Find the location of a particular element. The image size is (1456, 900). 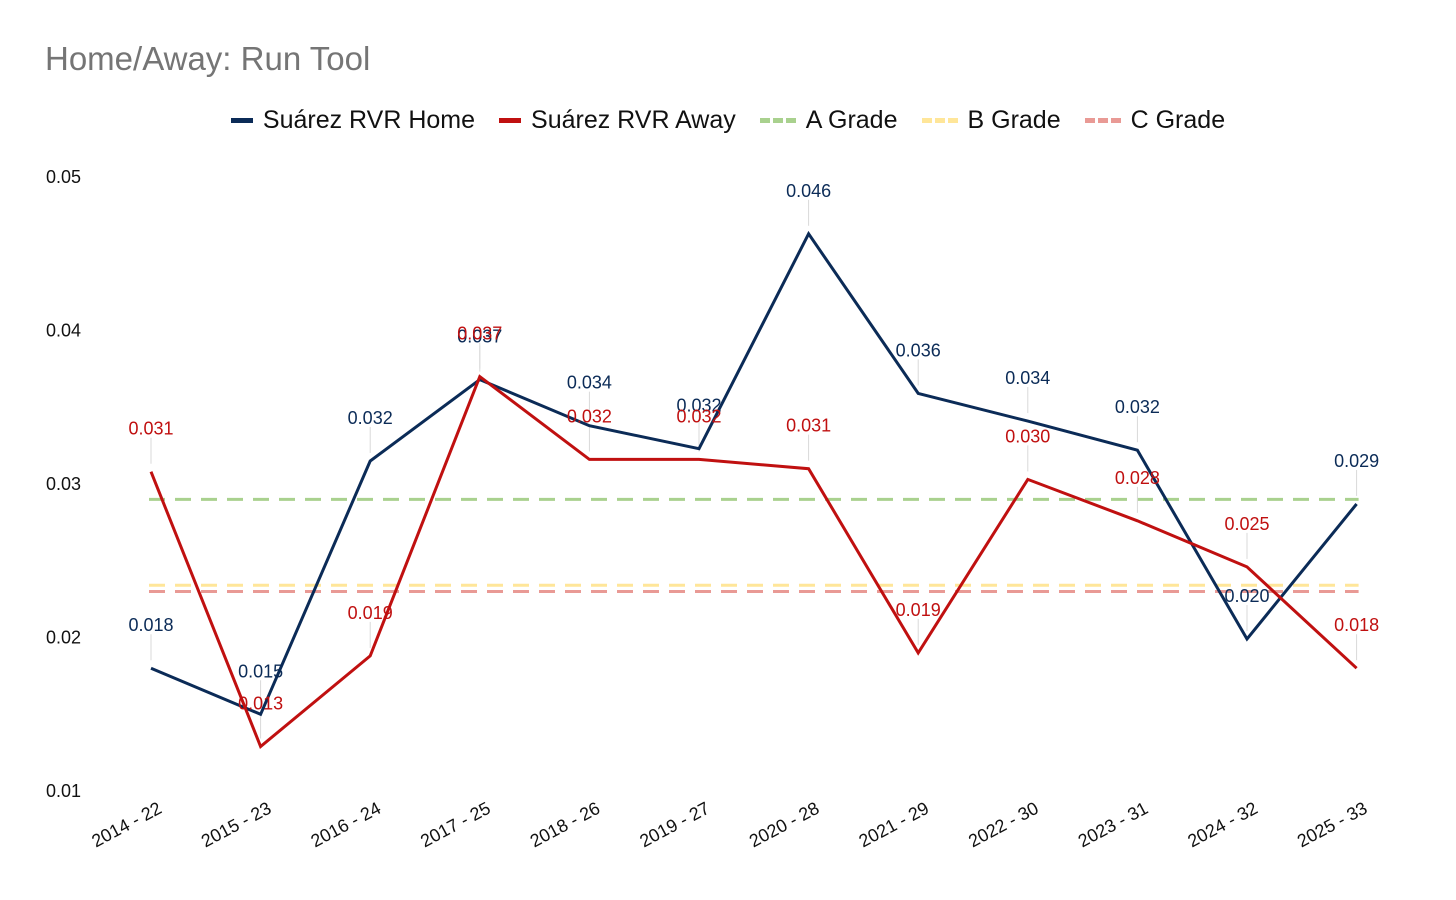

data-label-away: 0.030 is located at coordinates (1027, 436).